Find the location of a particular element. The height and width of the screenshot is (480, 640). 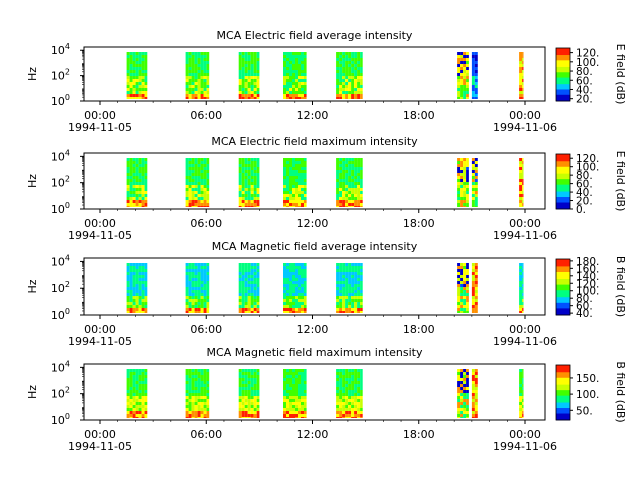

colorbar-tick-label: 40. is located at coordinates (584, 193).